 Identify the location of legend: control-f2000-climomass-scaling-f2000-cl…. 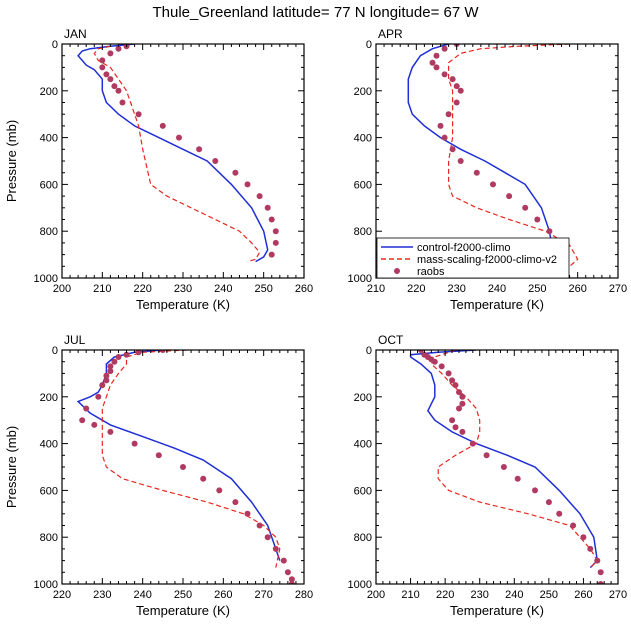
(473, 258).